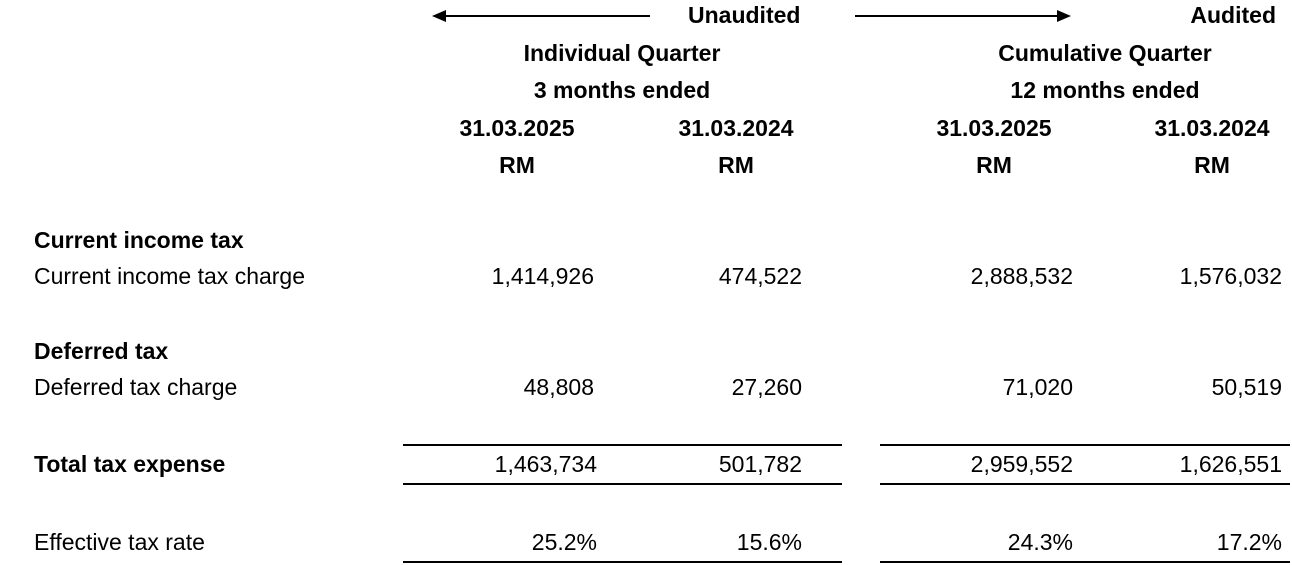  Describe the element at coordinates (545, 464) in the screenshot. I see `table-cell: 1,463,734` at that location.